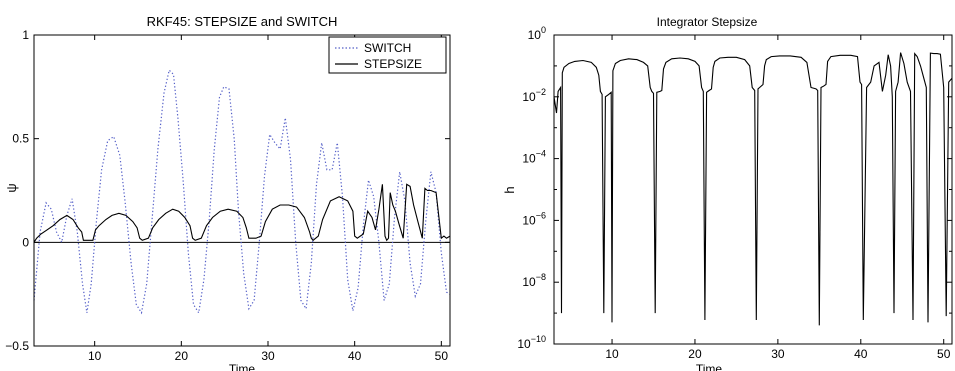 The width and height of the screenshot is (955, 371). I want to click on chart-title: Integrator Stepsize, so click(707, 22).